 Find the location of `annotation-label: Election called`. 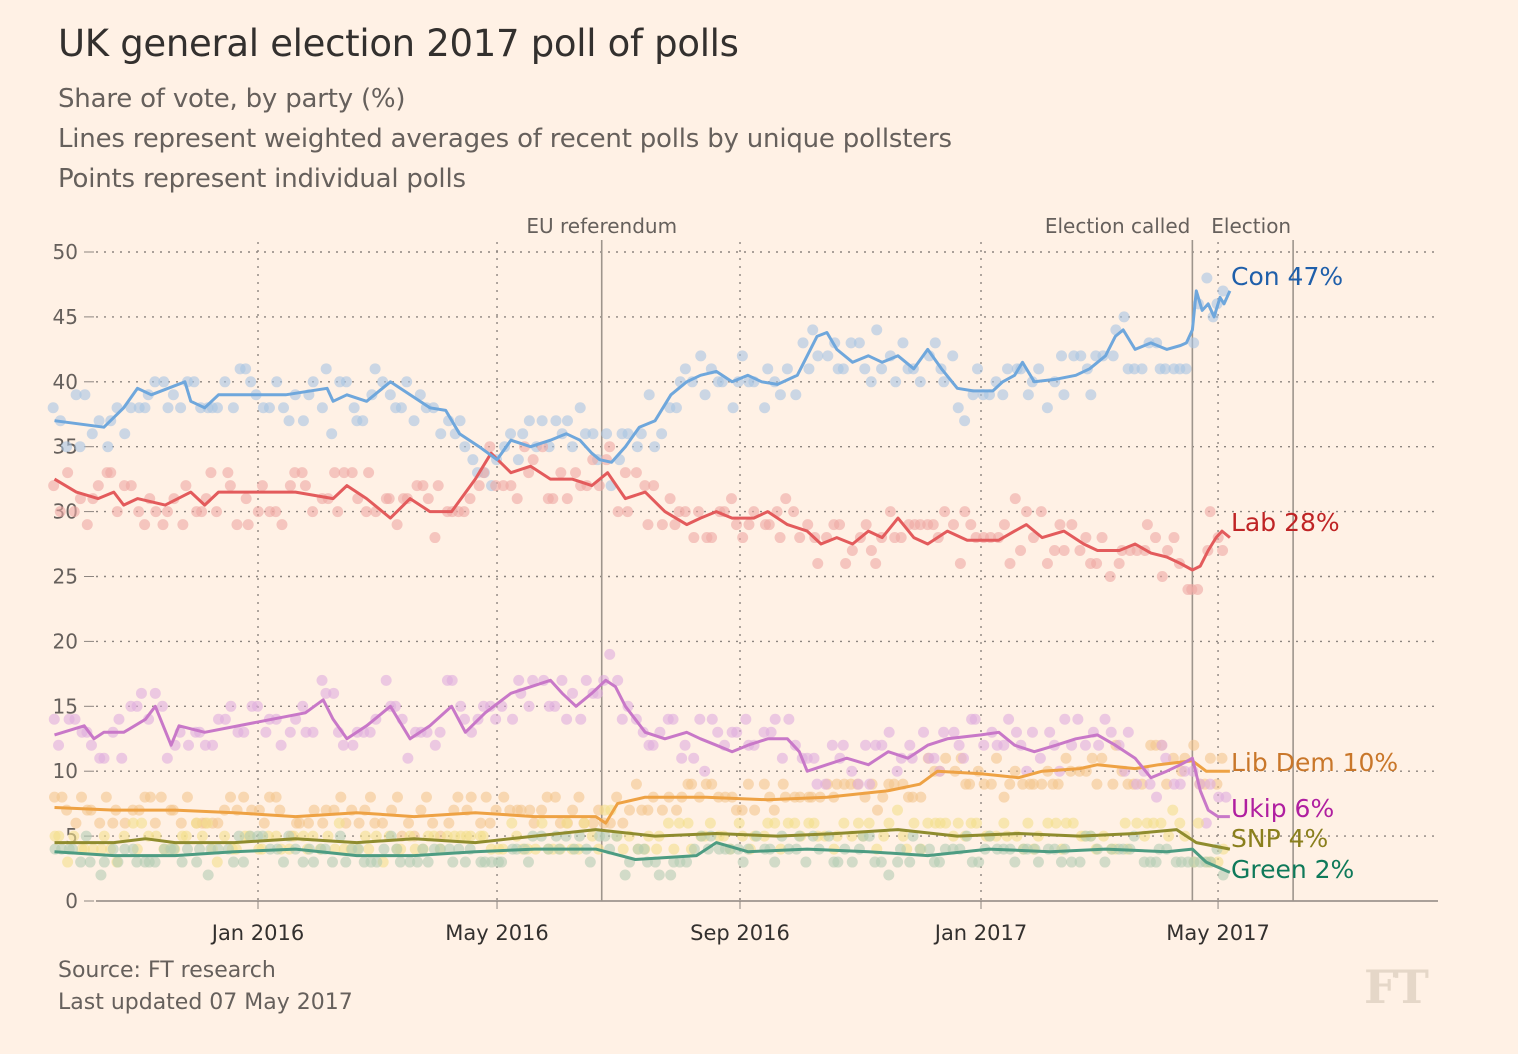

annotation-label: Election called is located at coordinates (1118, 226).